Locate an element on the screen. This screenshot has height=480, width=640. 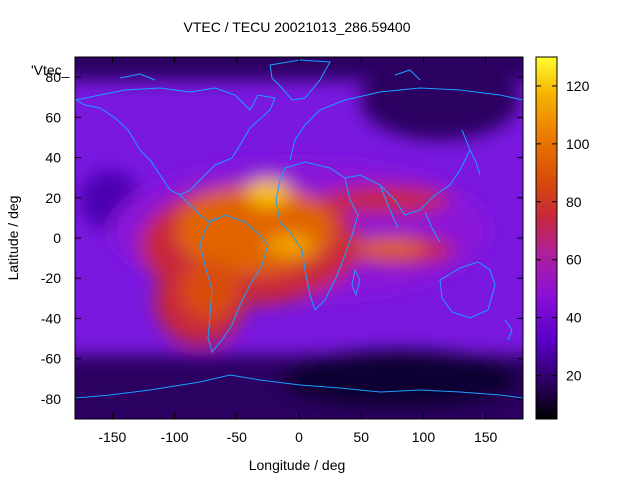
colorbar is located at coordinates (546, 238).